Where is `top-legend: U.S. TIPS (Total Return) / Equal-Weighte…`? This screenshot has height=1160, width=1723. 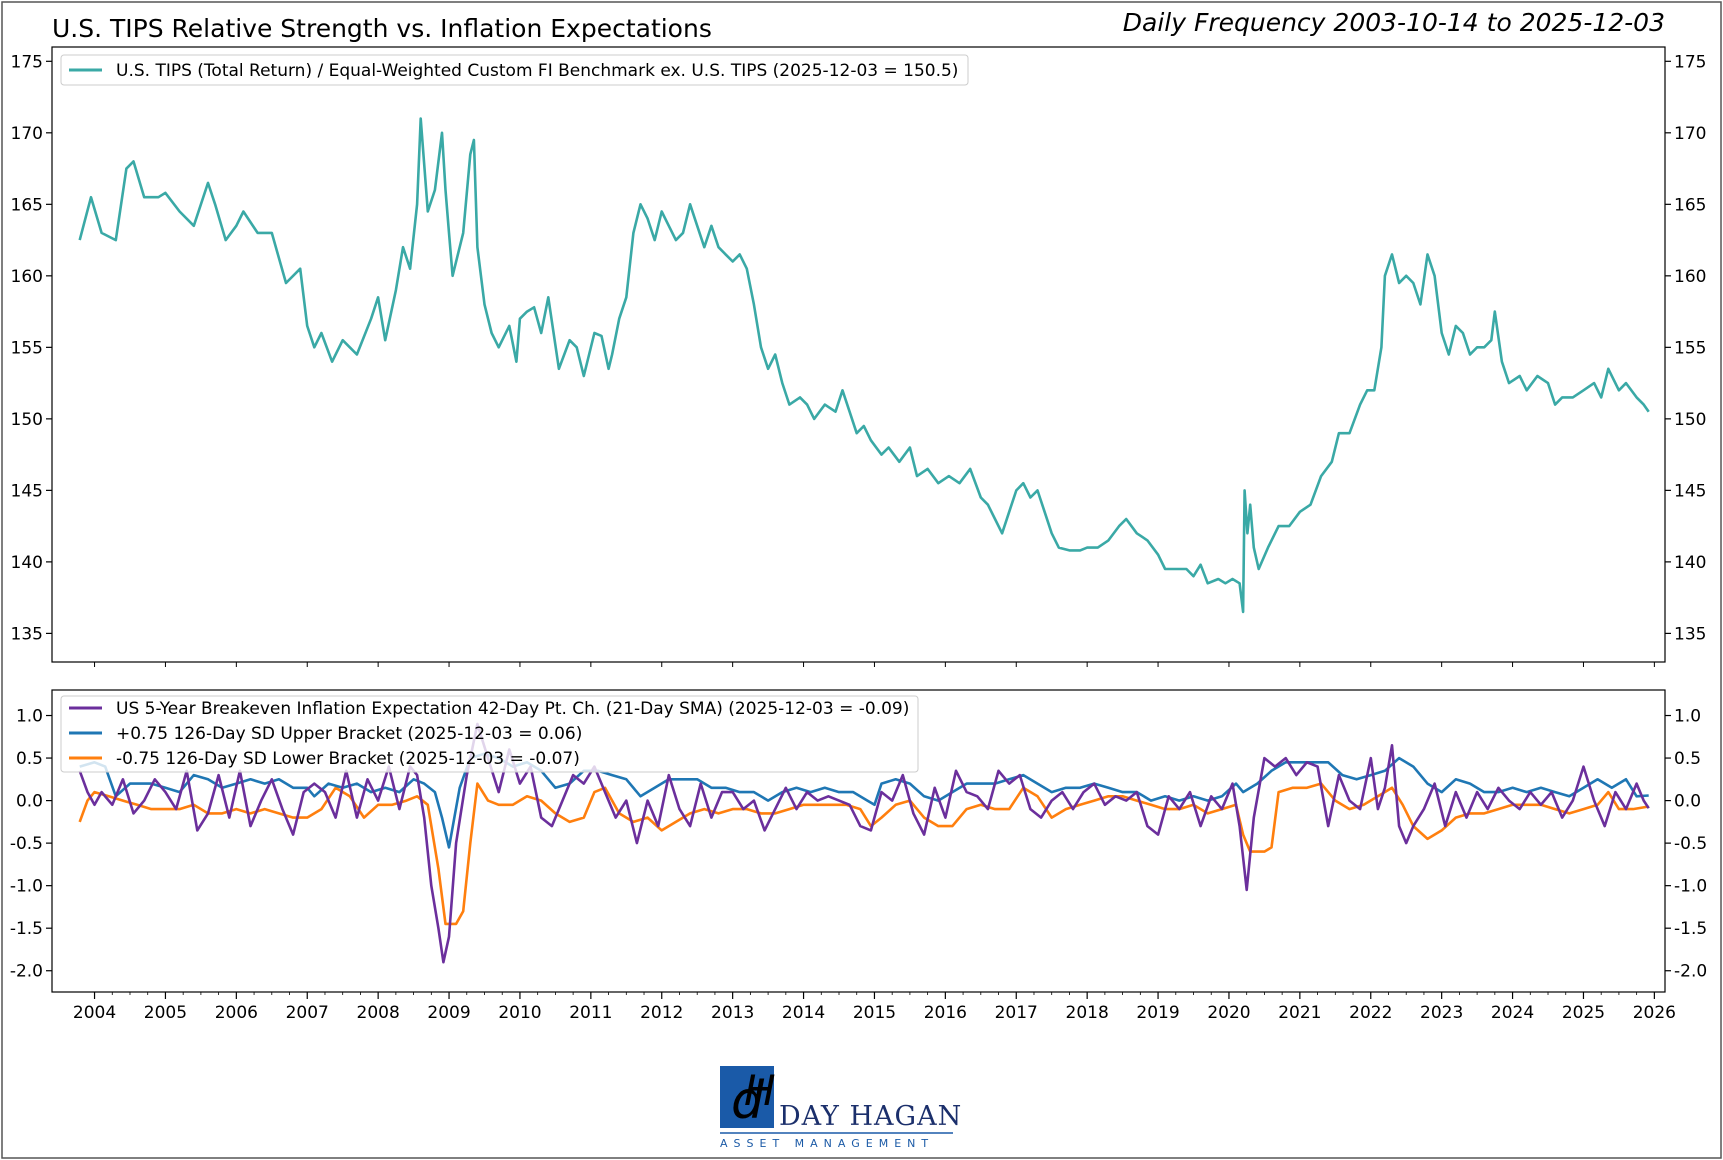
top-legend: U.S. TIPS (Total Return) / Equal-Weighte… is located at coordinates (514, 70).